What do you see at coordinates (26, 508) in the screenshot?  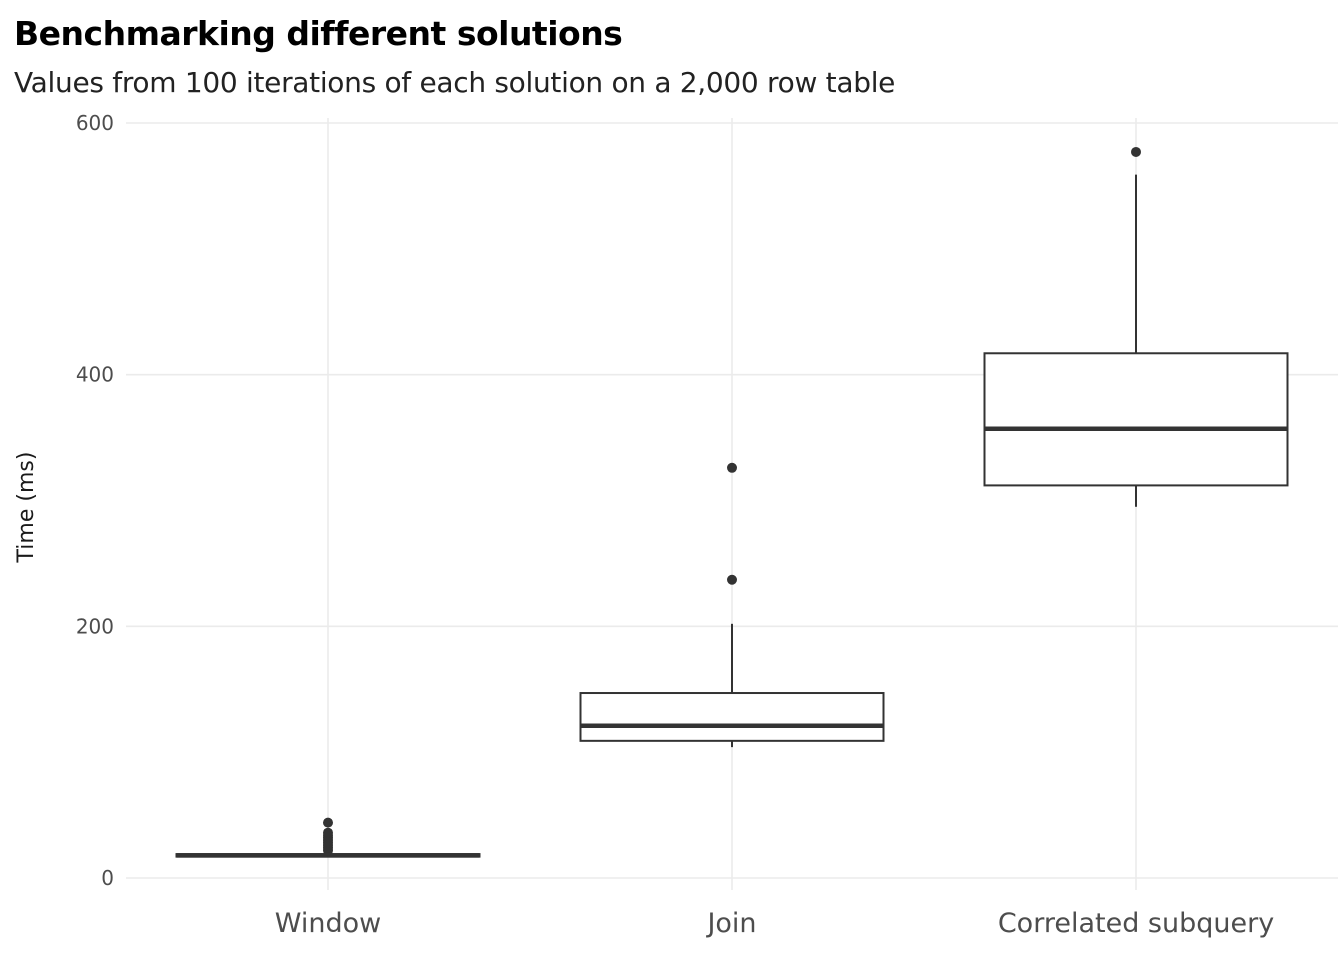 I see `y-axis-label: Time (ms)` at bounding box center [26, 508].